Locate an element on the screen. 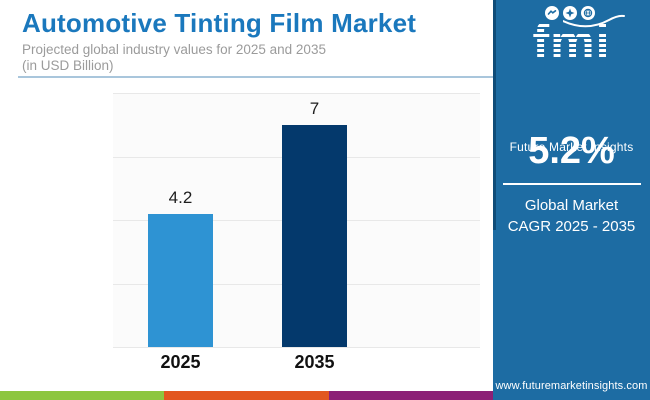 Image resolution: width=650 pixels, height=400 pixels. cagr-value: 5.2% is located at coordinates (571, 151).